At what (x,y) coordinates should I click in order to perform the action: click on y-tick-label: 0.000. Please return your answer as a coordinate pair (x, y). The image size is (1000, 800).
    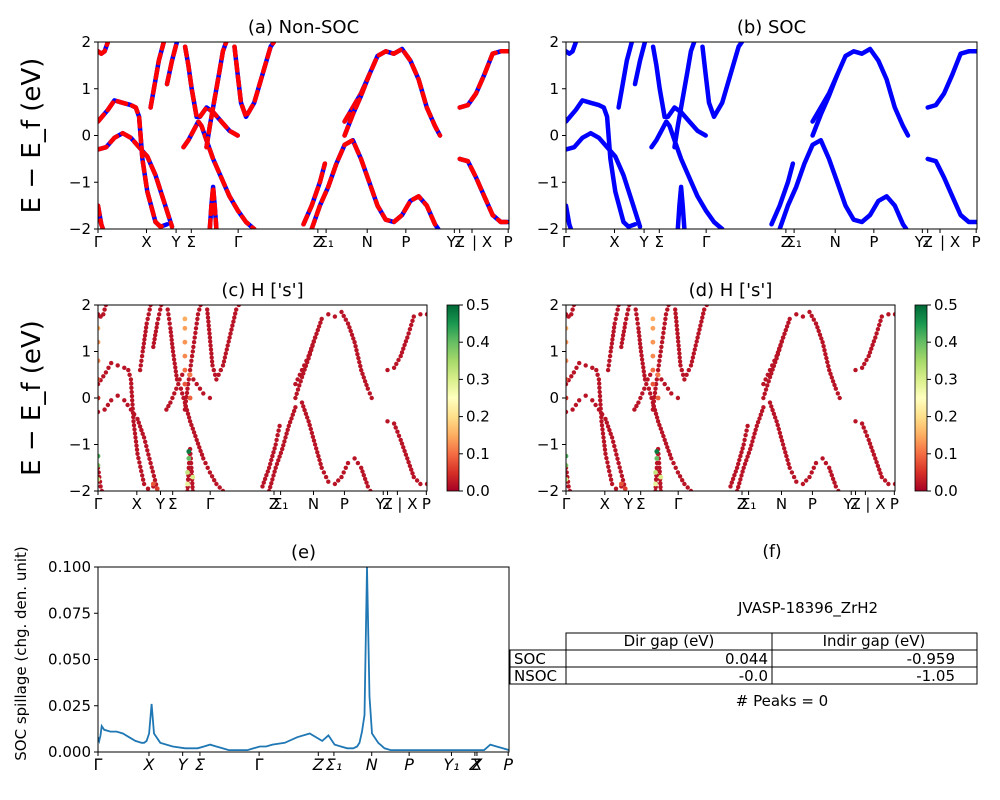
    Looking at the image, I should click on (69, 752).